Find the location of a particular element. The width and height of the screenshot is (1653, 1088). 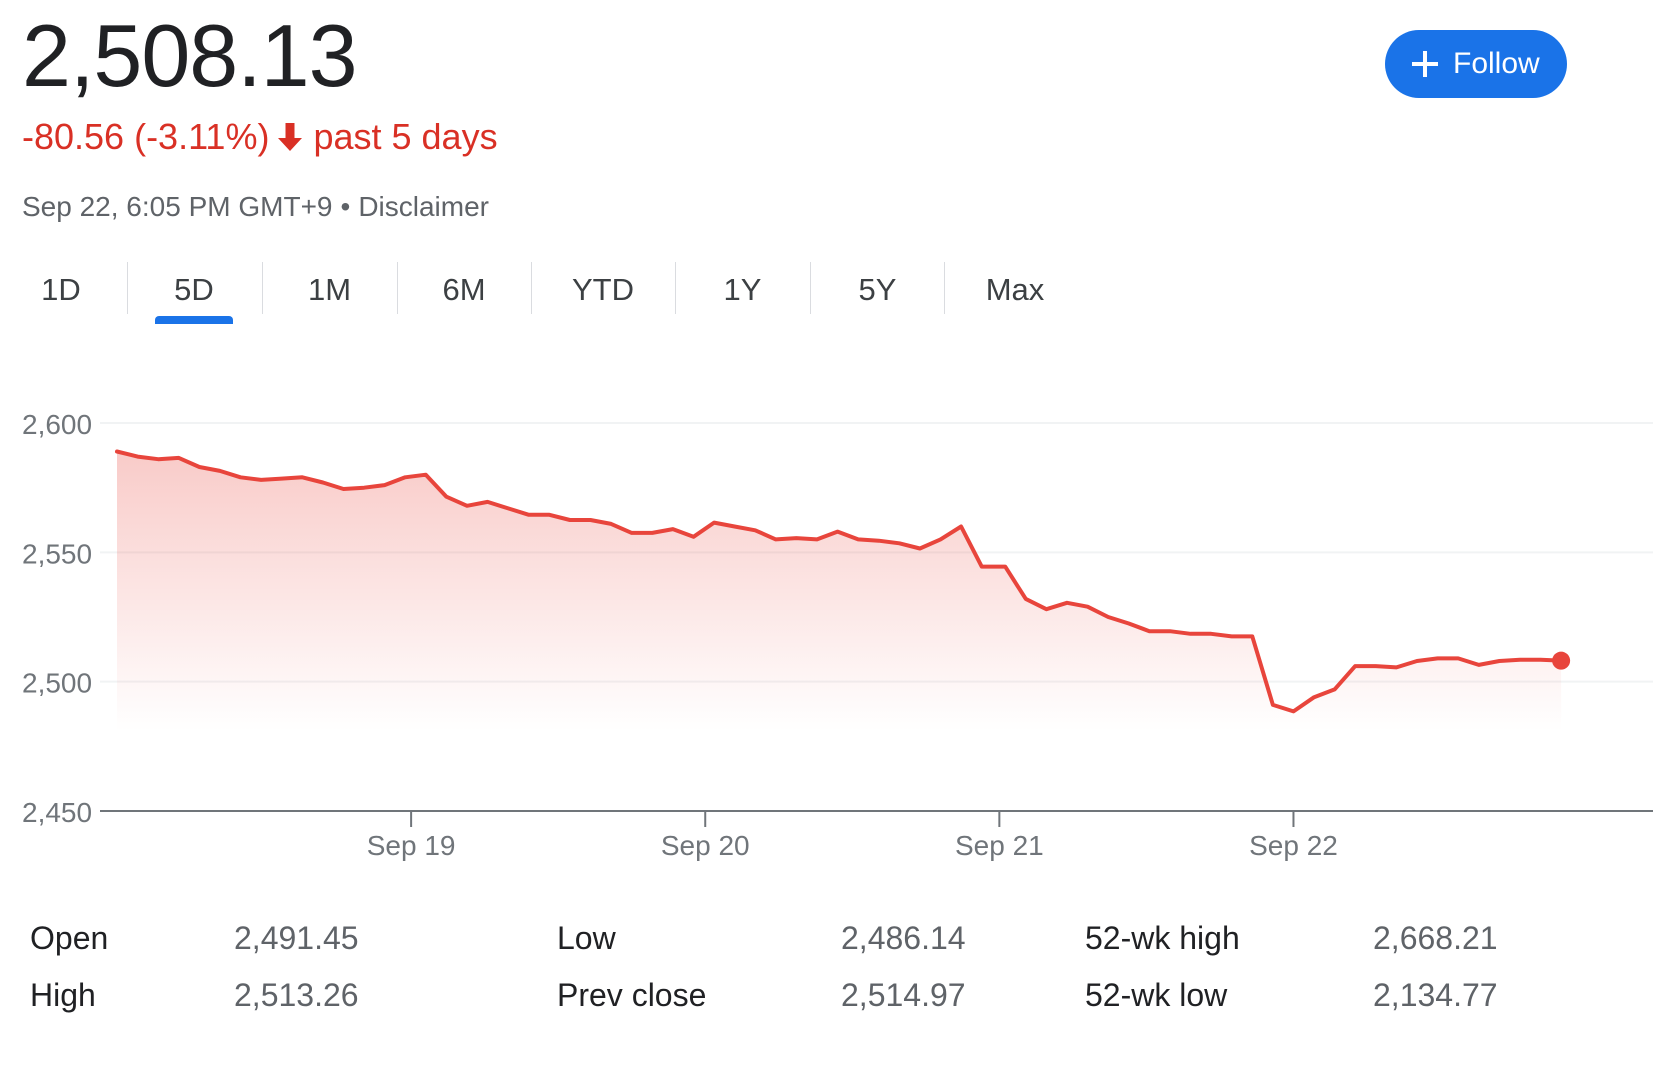

range-tabs: 1D 5D 1M 6M YTD 1Y 5Y Max is located at coordinates (560, 291).